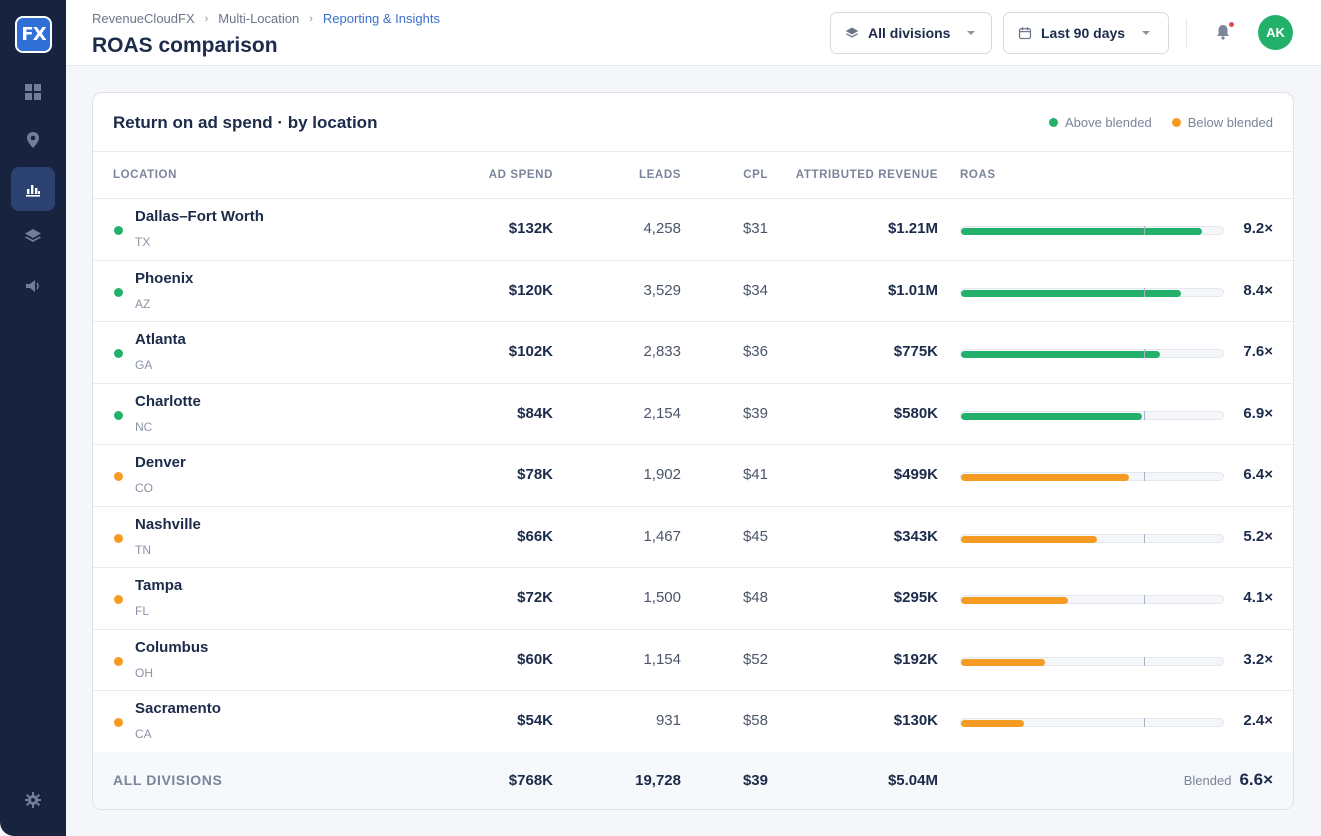  I want to click on location-name: Atlanta, so click(160, 339).